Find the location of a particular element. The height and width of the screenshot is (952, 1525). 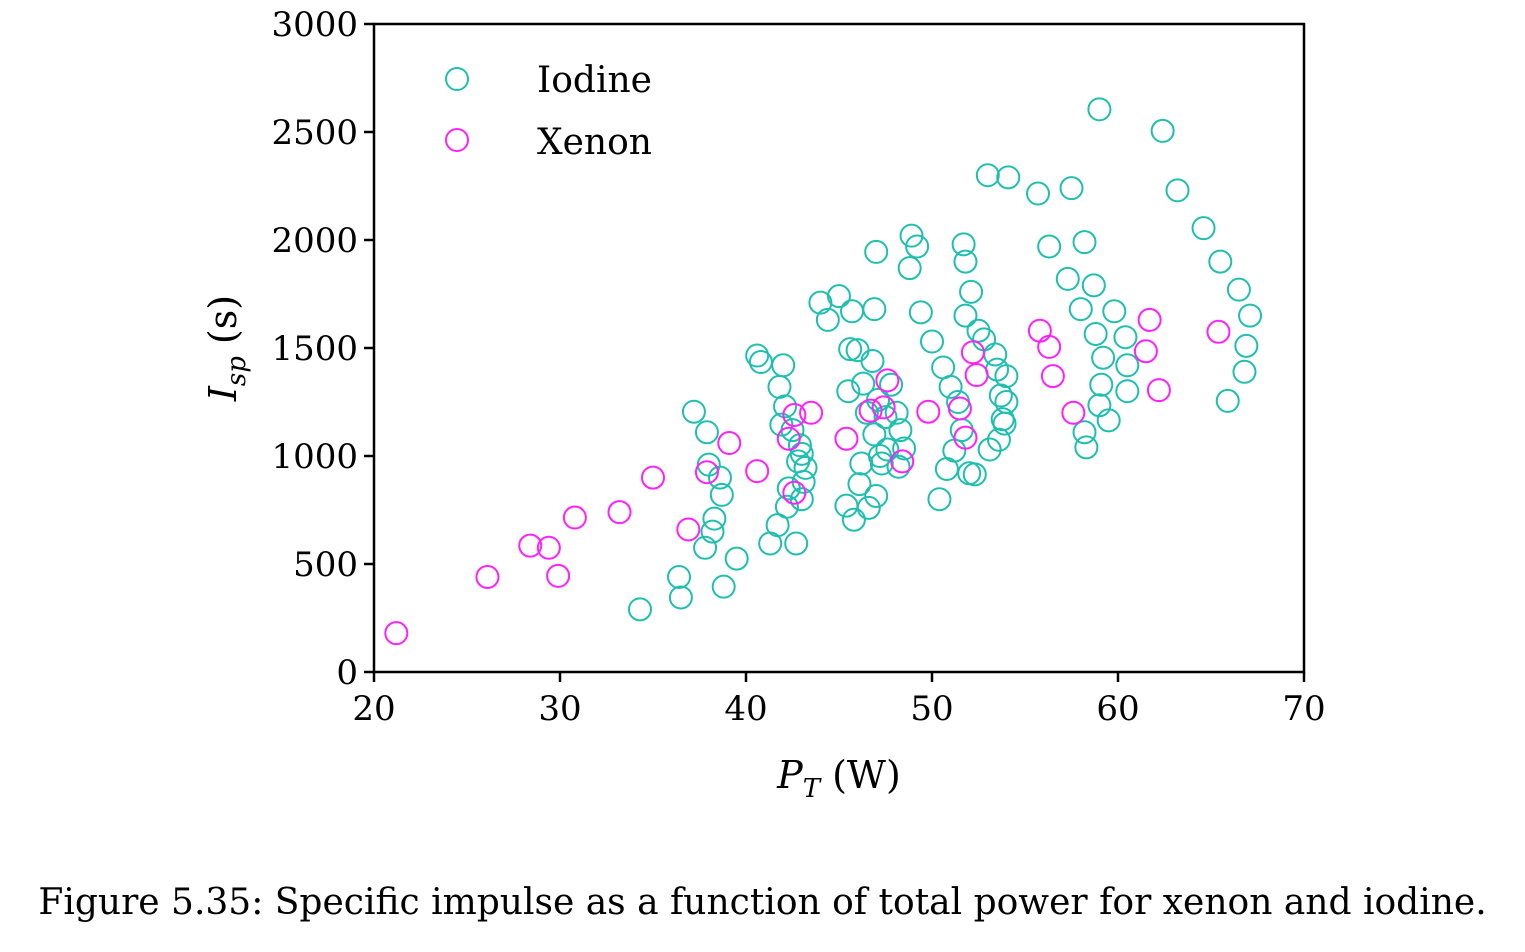

y-tick-label: 500 is located at coordinates (325, 565).